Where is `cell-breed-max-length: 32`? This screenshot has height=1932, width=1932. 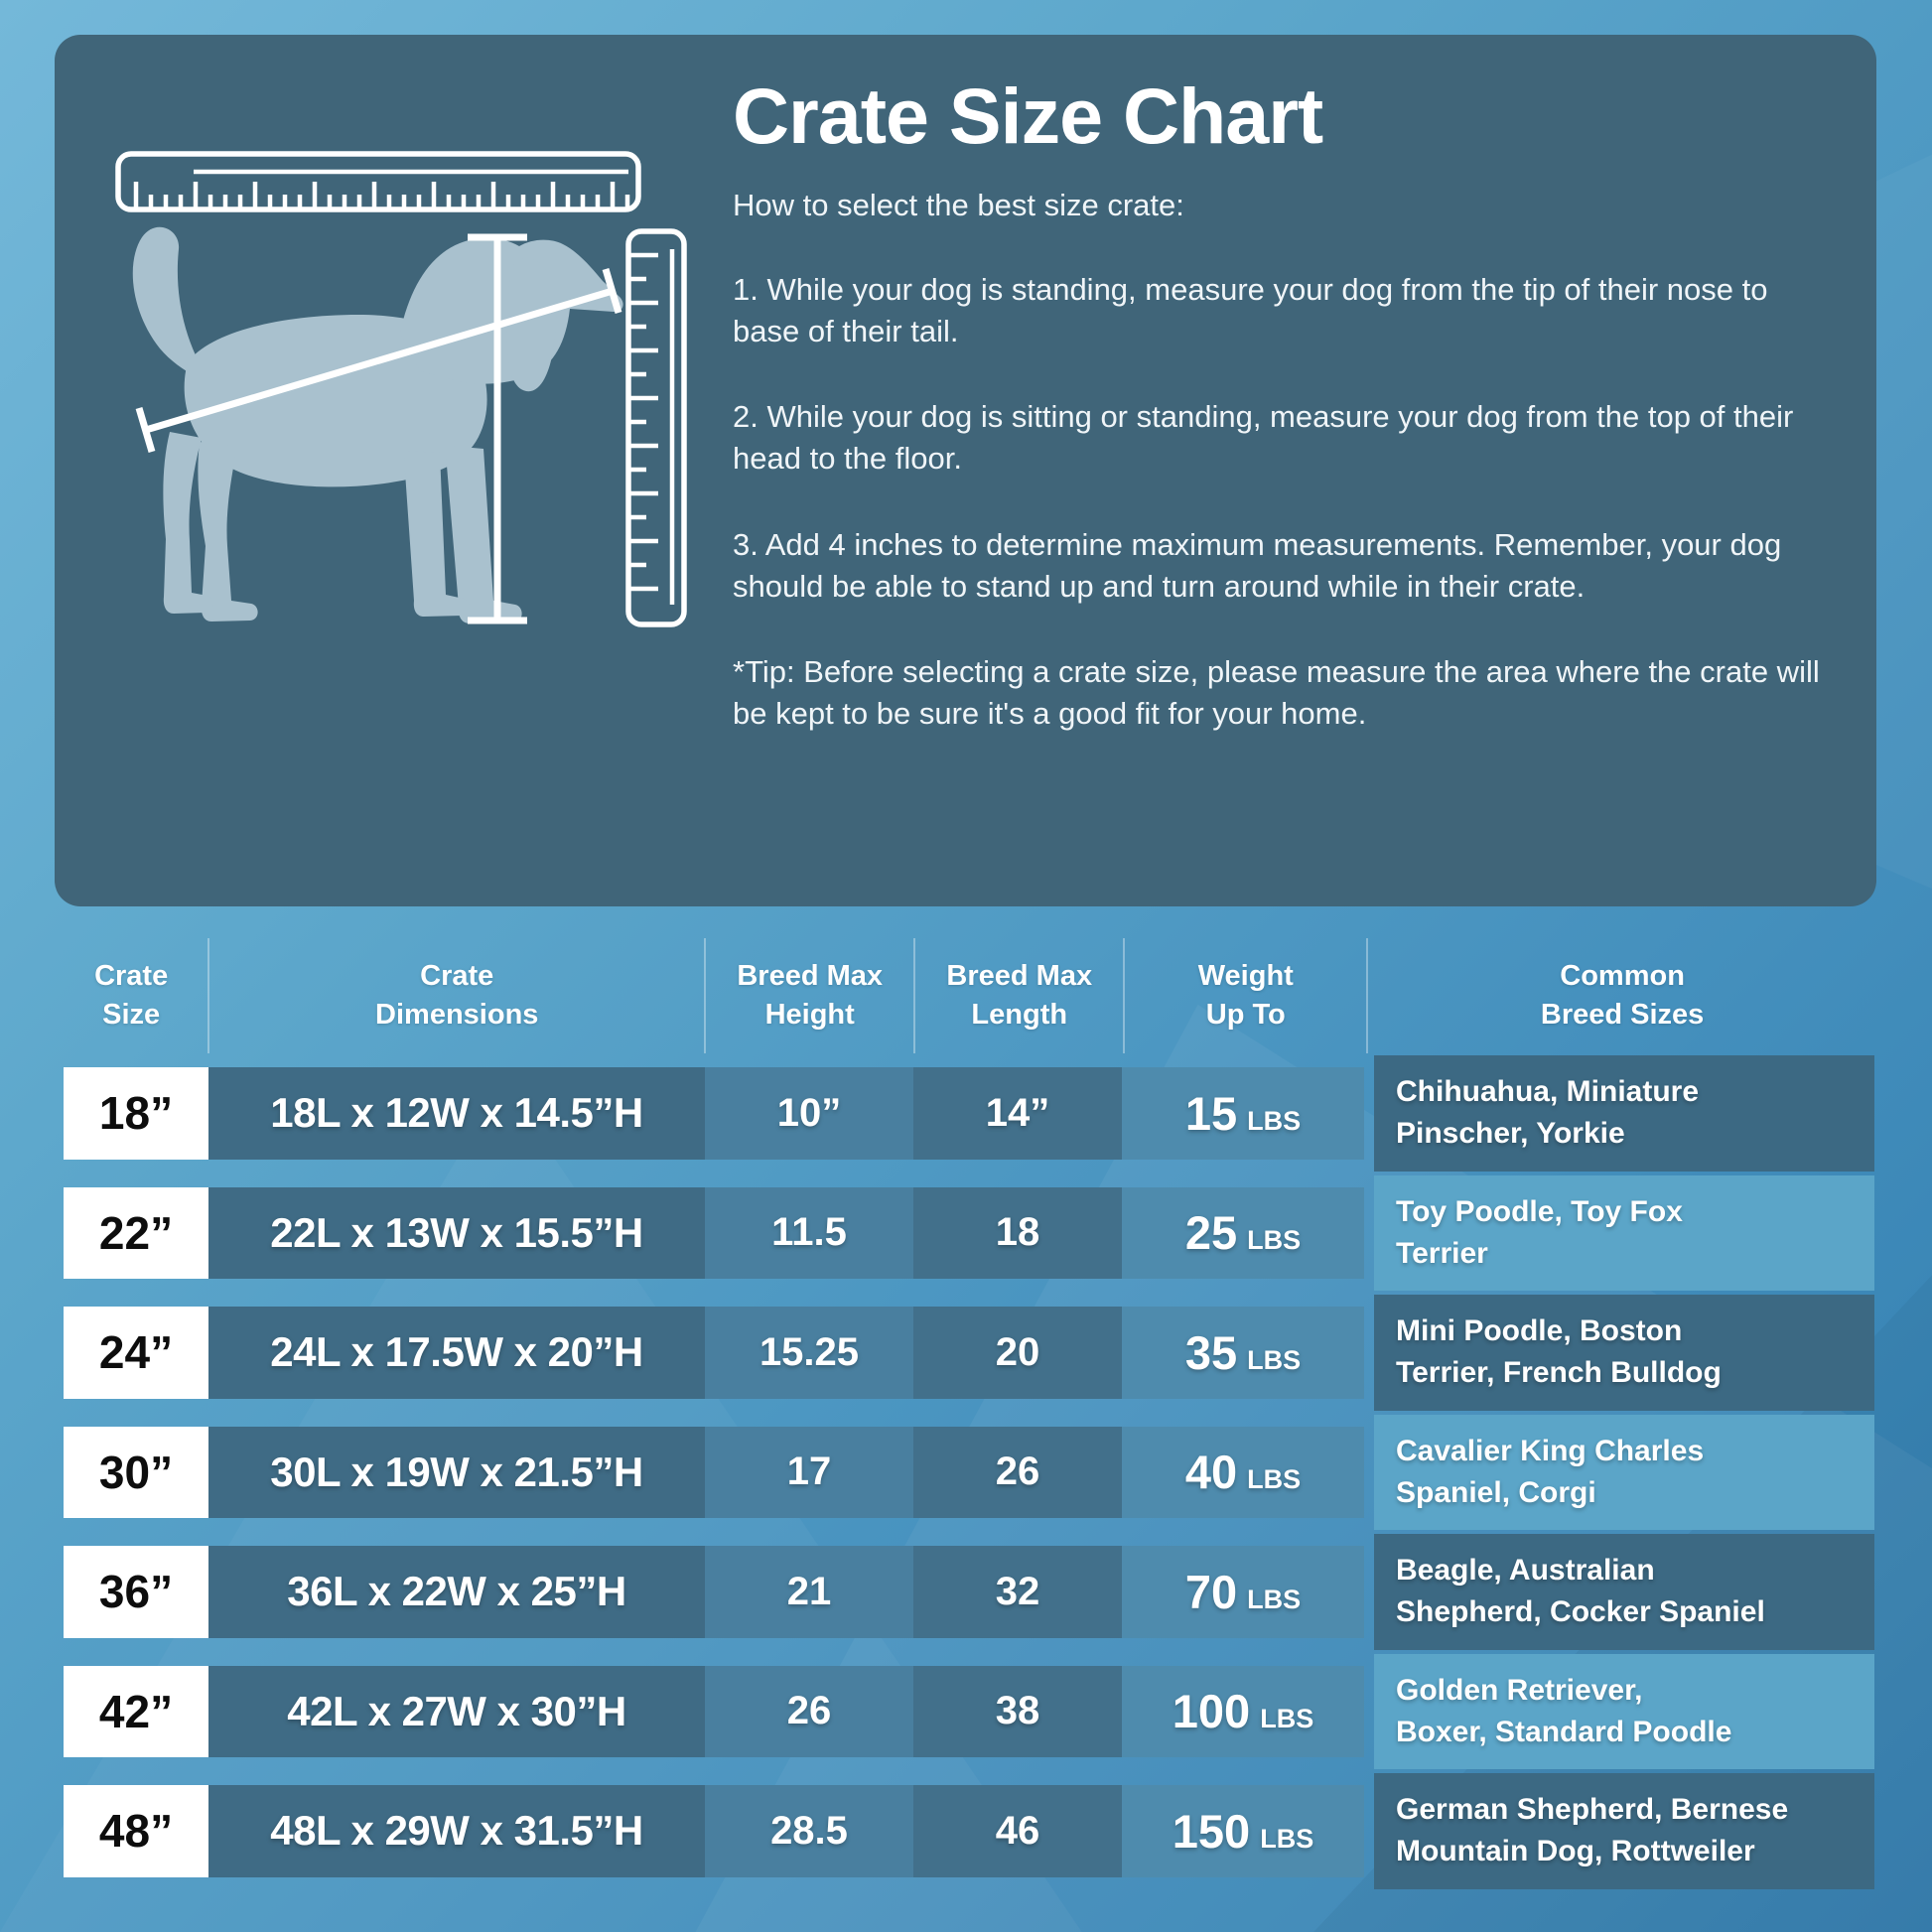
cell-breed-max-length: 32 is located at coordinates (1018, 1592).